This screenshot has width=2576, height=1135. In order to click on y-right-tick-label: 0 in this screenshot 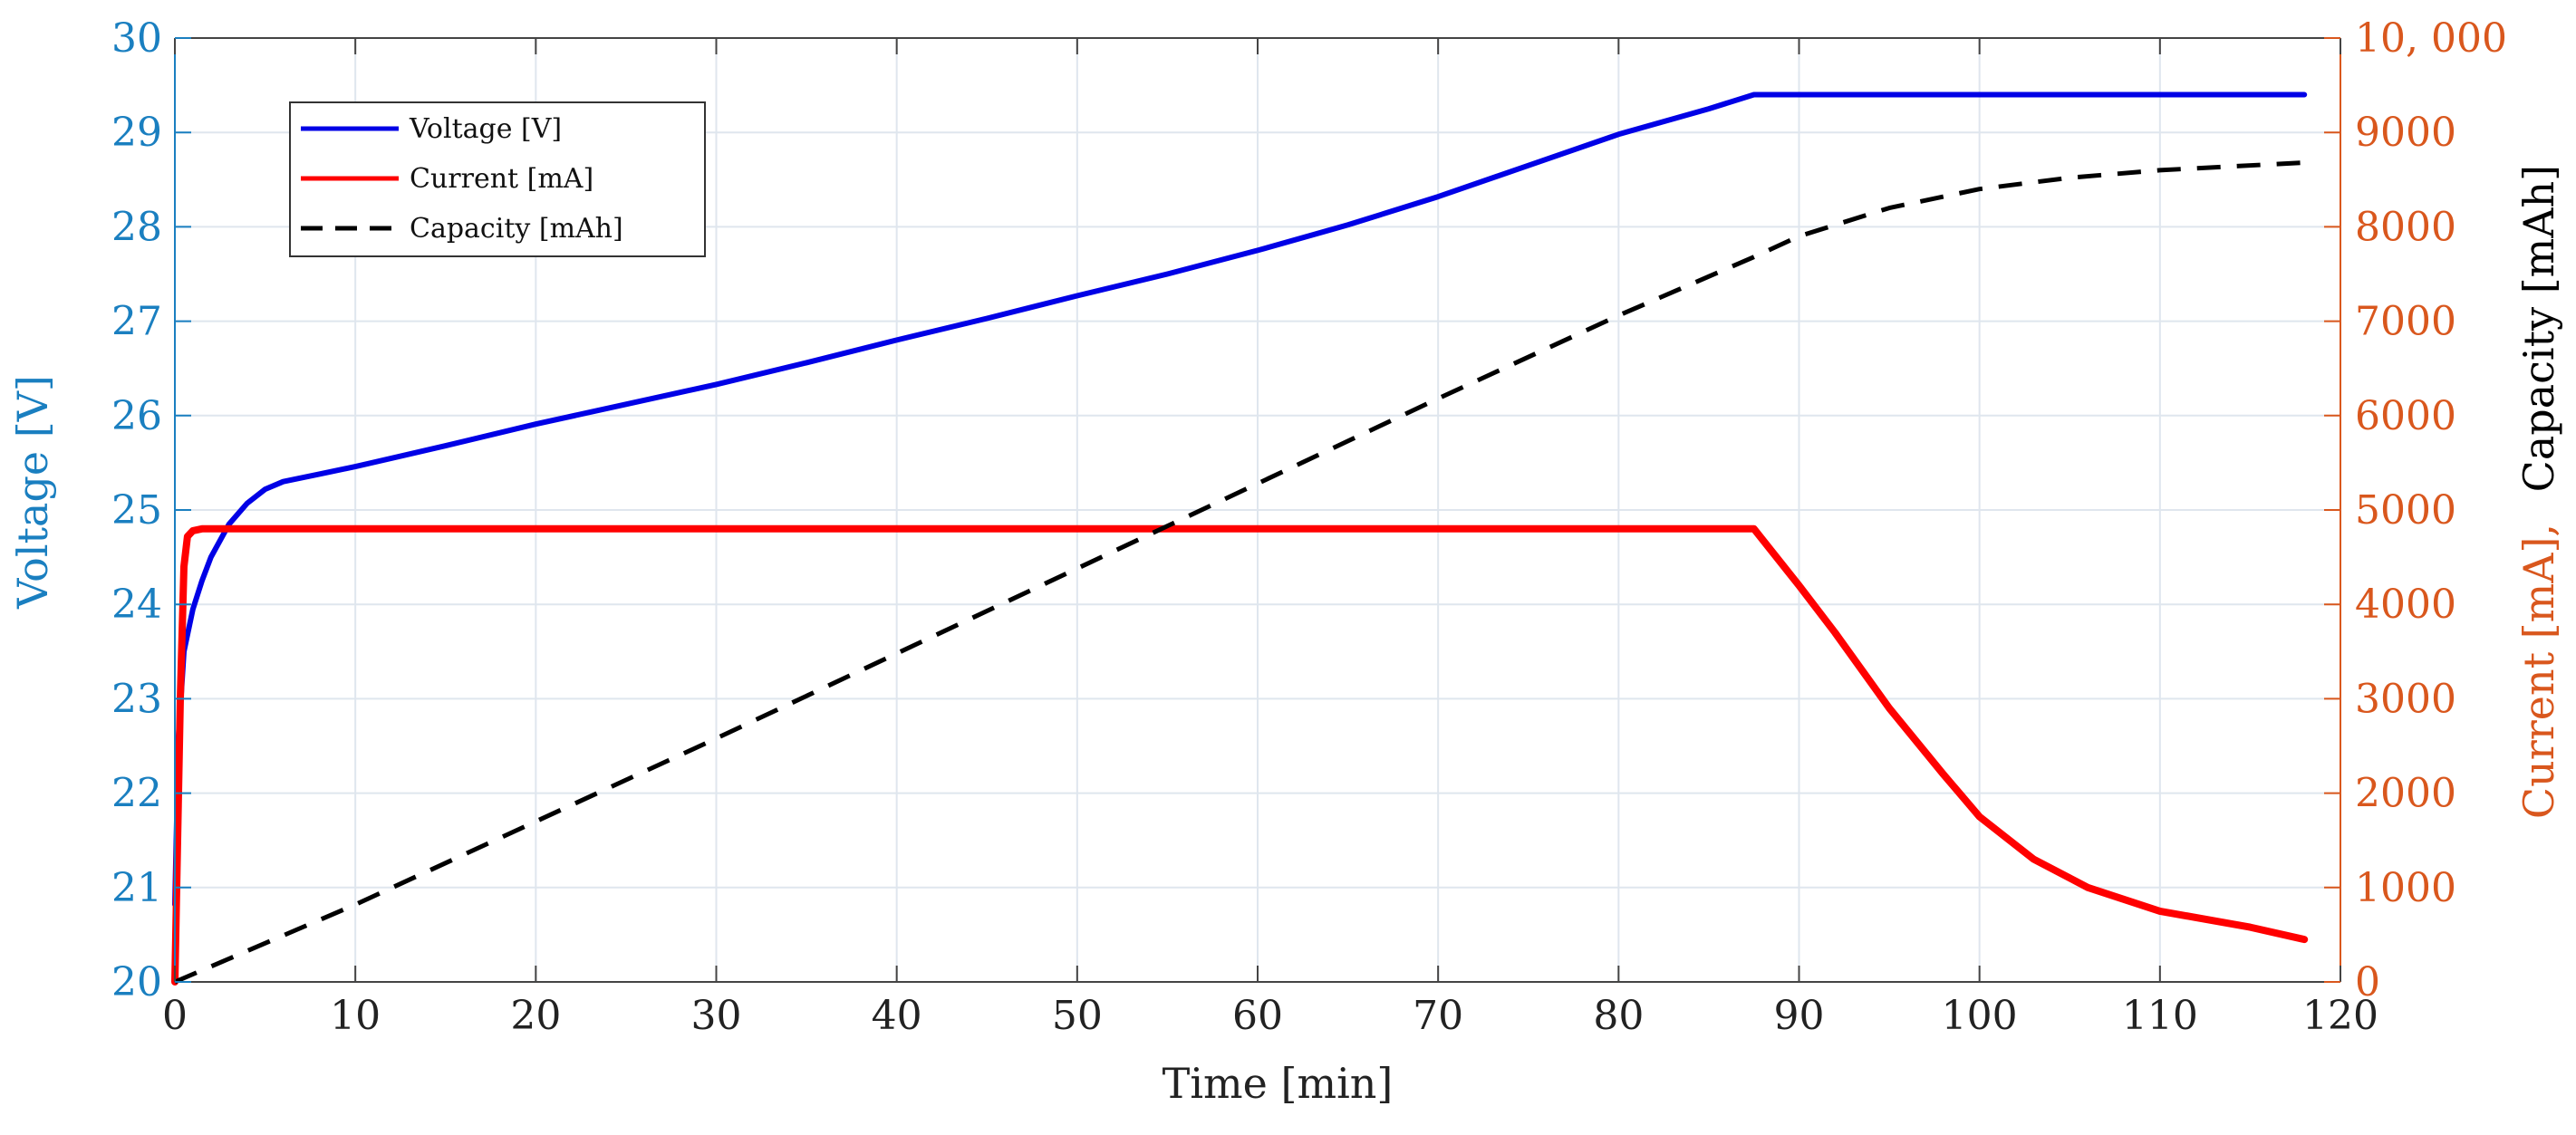, I will do `click(2367, 982)`.